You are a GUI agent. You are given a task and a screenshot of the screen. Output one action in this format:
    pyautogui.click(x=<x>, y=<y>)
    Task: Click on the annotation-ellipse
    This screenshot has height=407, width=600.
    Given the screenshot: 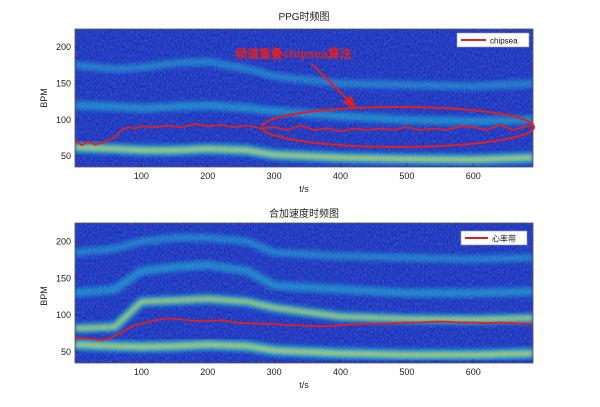 What is the action you would take?
    pyautogui.click(x=398, y=127)
    